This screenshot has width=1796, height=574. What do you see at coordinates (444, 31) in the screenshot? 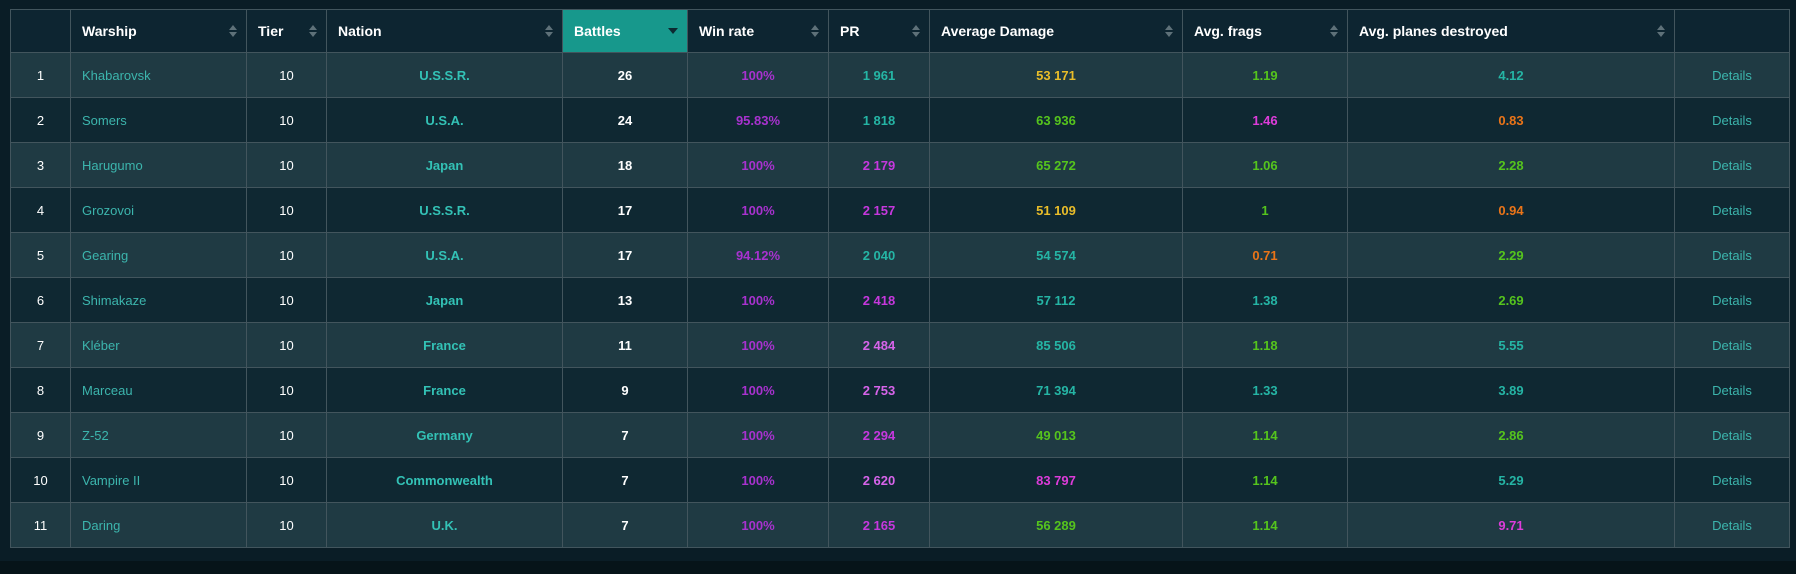
I see `column-header-nation: Nation` at bounding box center [444, 31].